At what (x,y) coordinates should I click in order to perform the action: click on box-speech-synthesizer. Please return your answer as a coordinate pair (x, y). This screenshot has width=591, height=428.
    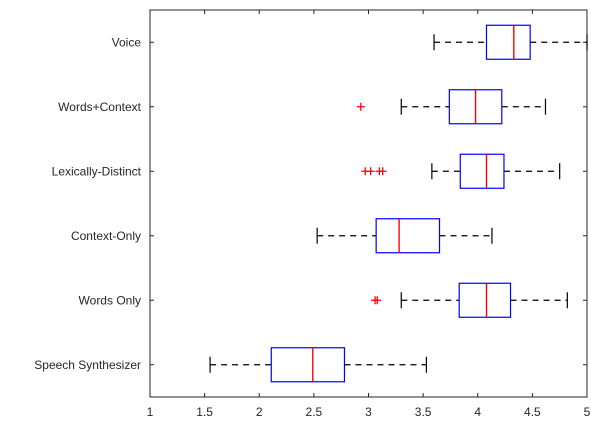
    Looking at the image, I should click on (308, 365).